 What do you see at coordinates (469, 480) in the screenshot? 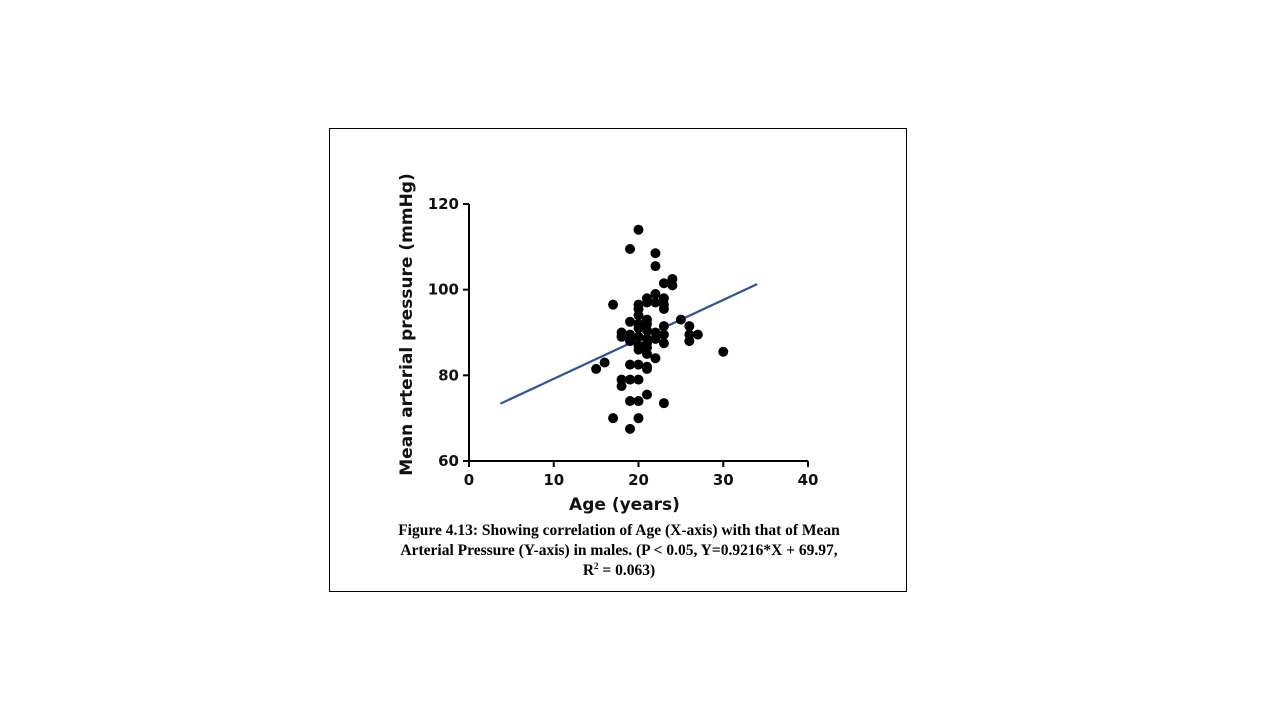
I see `x-tick-label: 0` at bounding box center [469, 480].